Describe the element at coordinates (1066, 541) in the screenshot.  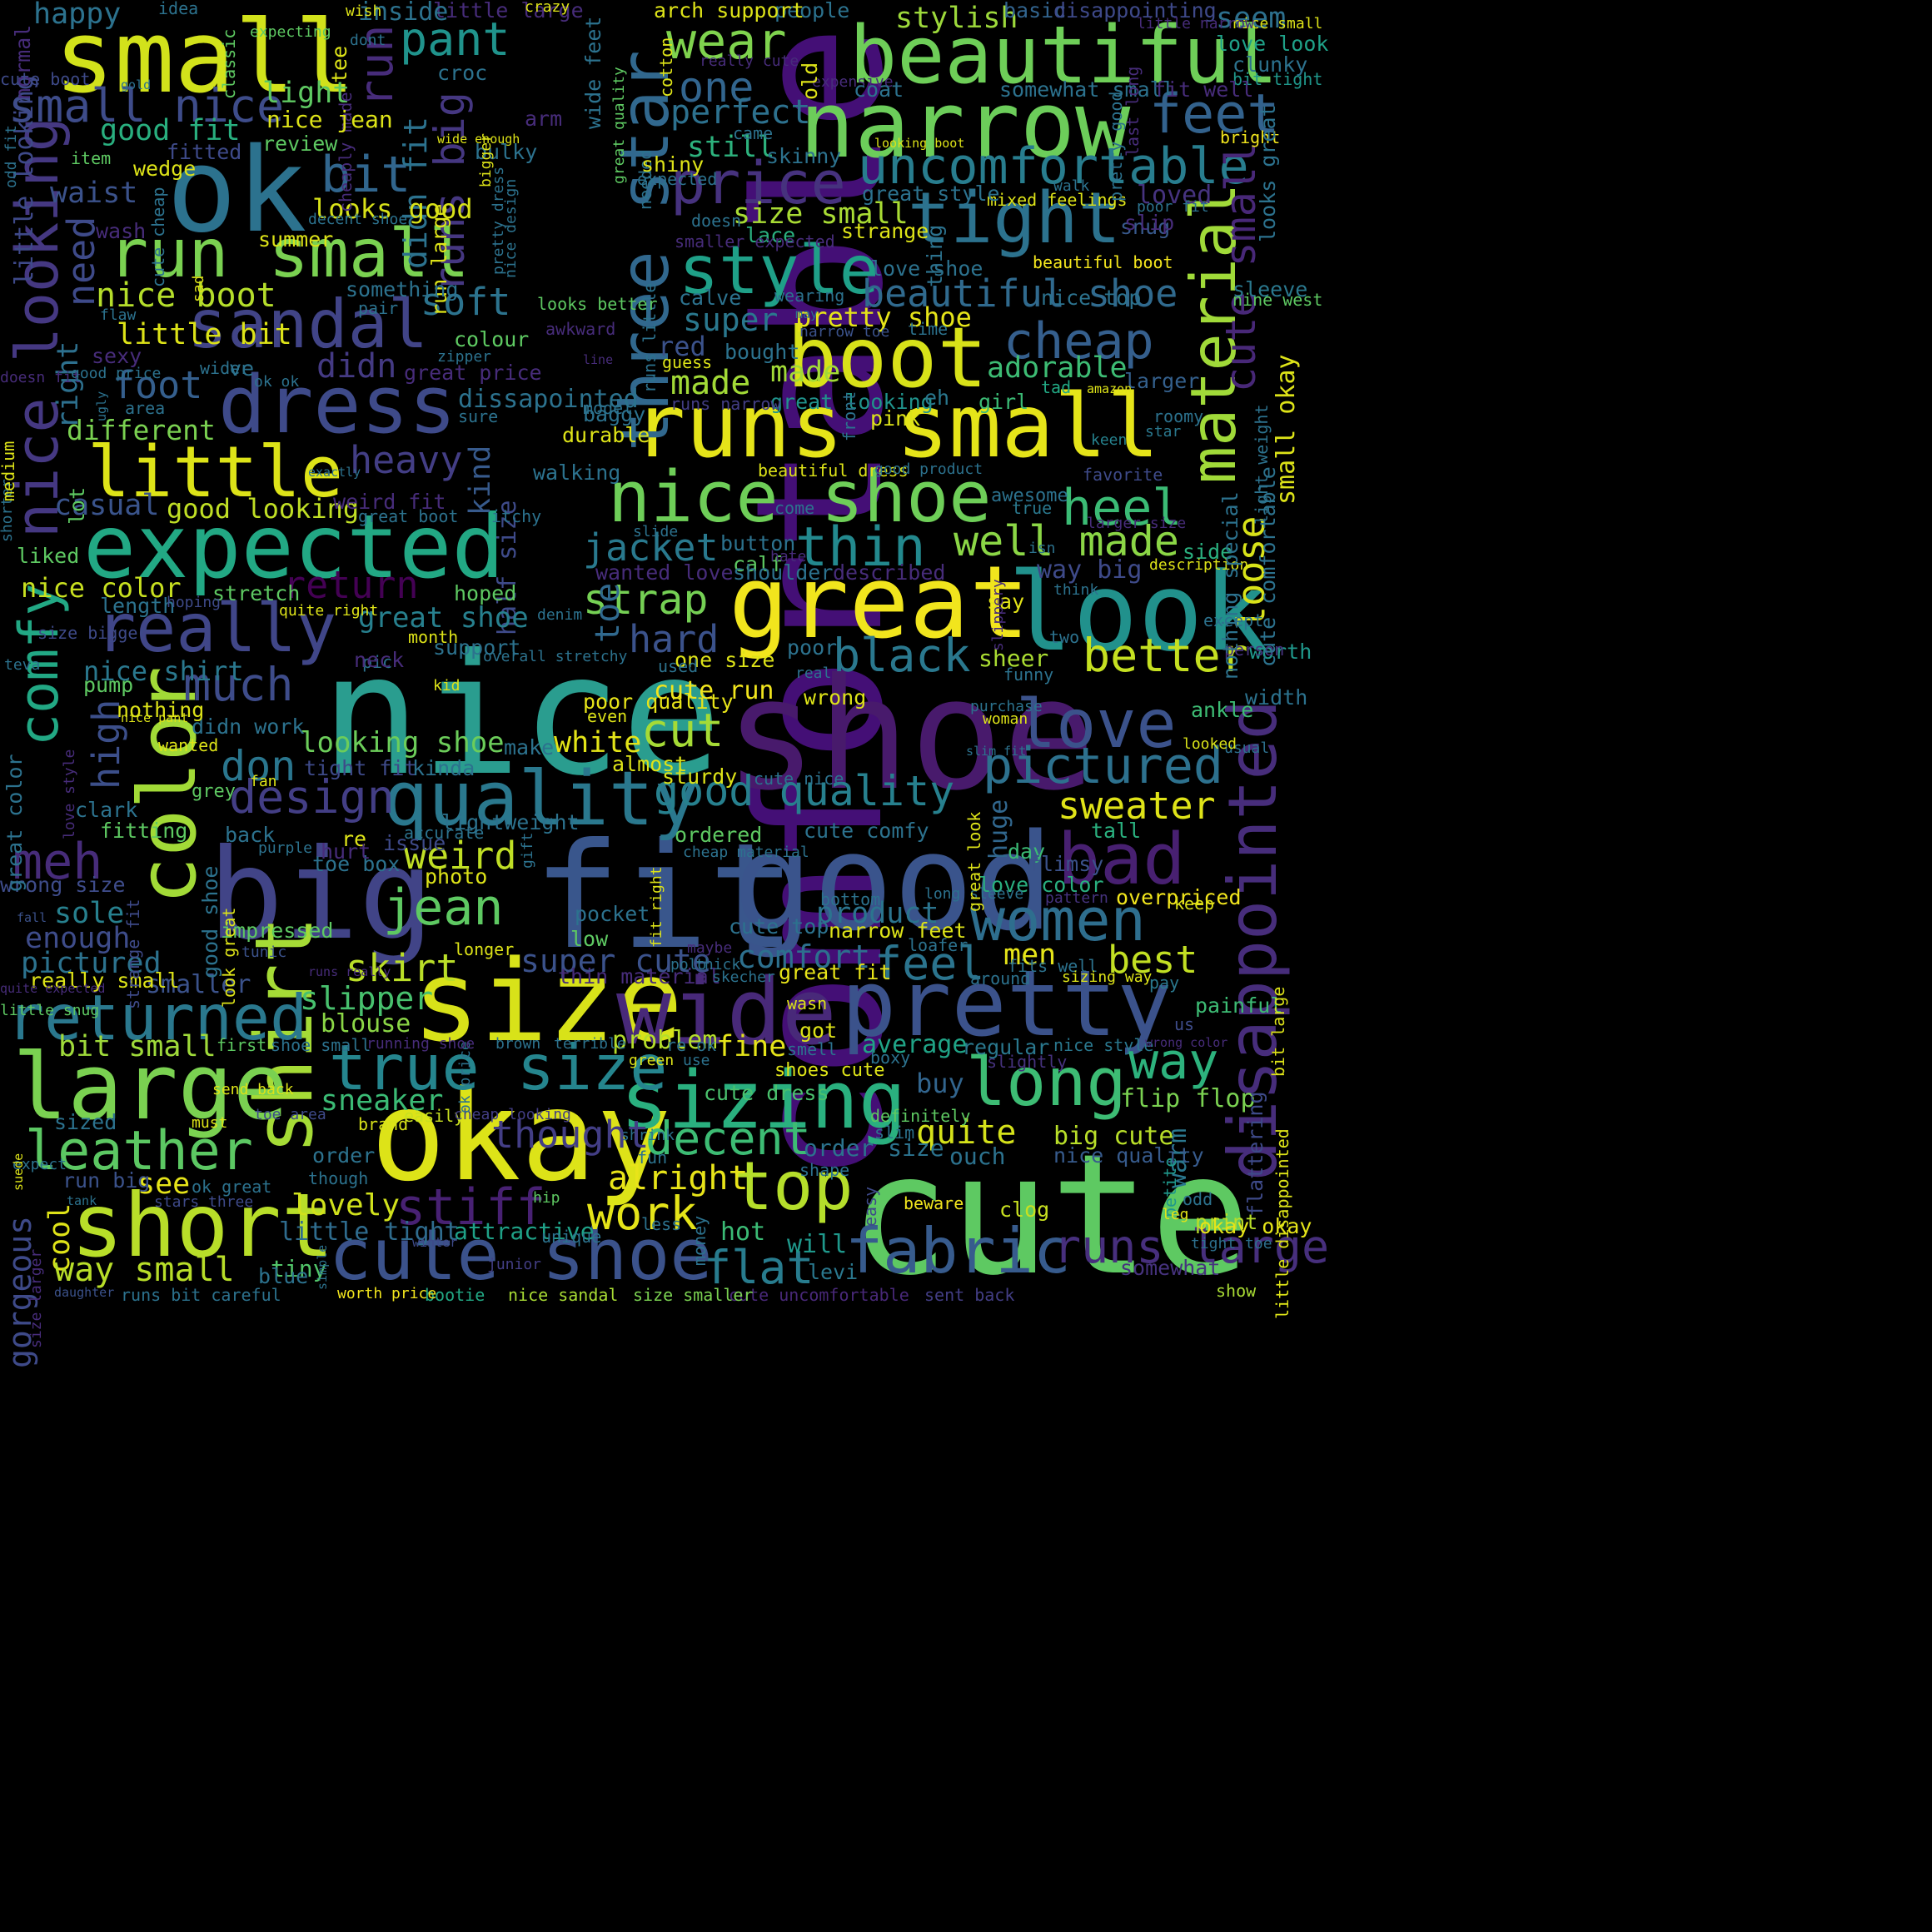
I see `word: well made` at that location.